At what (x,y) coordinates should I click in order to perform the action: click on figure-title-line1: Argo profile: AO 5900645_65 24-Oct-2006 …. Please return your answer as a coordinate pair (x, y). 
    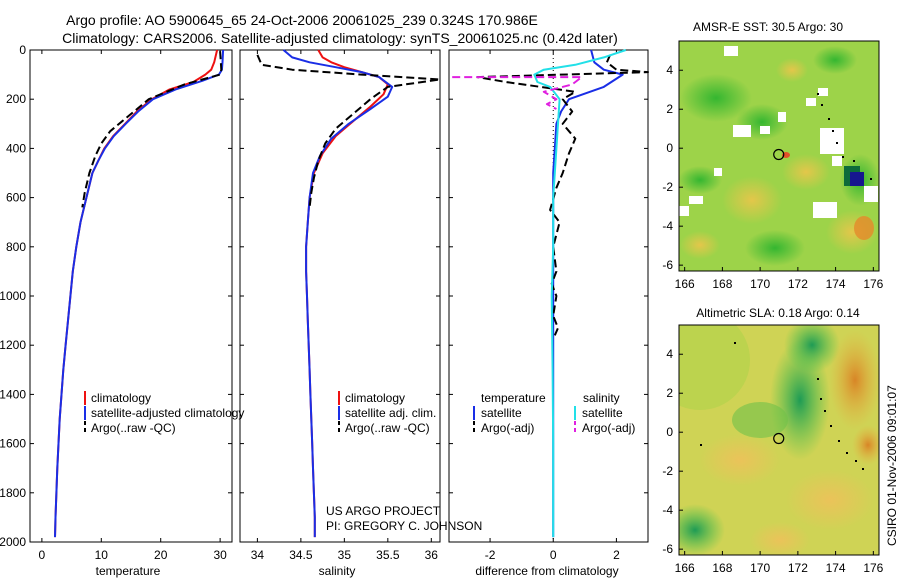
    Looking at the image, I should click on (302, 20).